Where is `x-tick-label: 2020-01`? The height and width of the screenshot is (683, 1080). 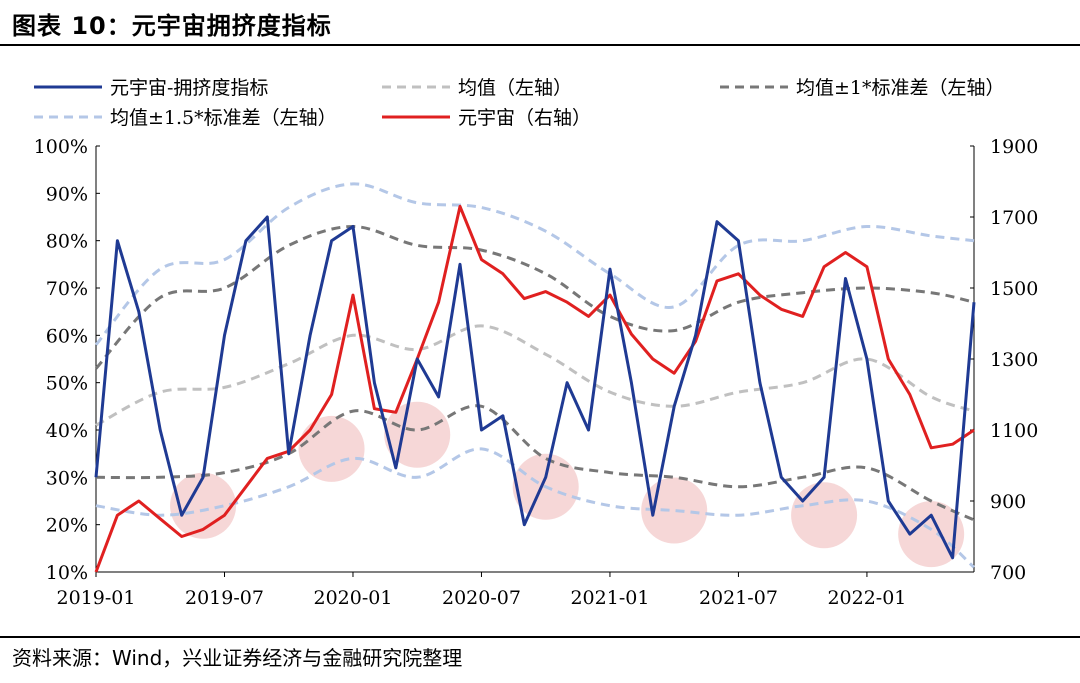
x-tick-label: 2020-01 is located at coordinates (352, 598).